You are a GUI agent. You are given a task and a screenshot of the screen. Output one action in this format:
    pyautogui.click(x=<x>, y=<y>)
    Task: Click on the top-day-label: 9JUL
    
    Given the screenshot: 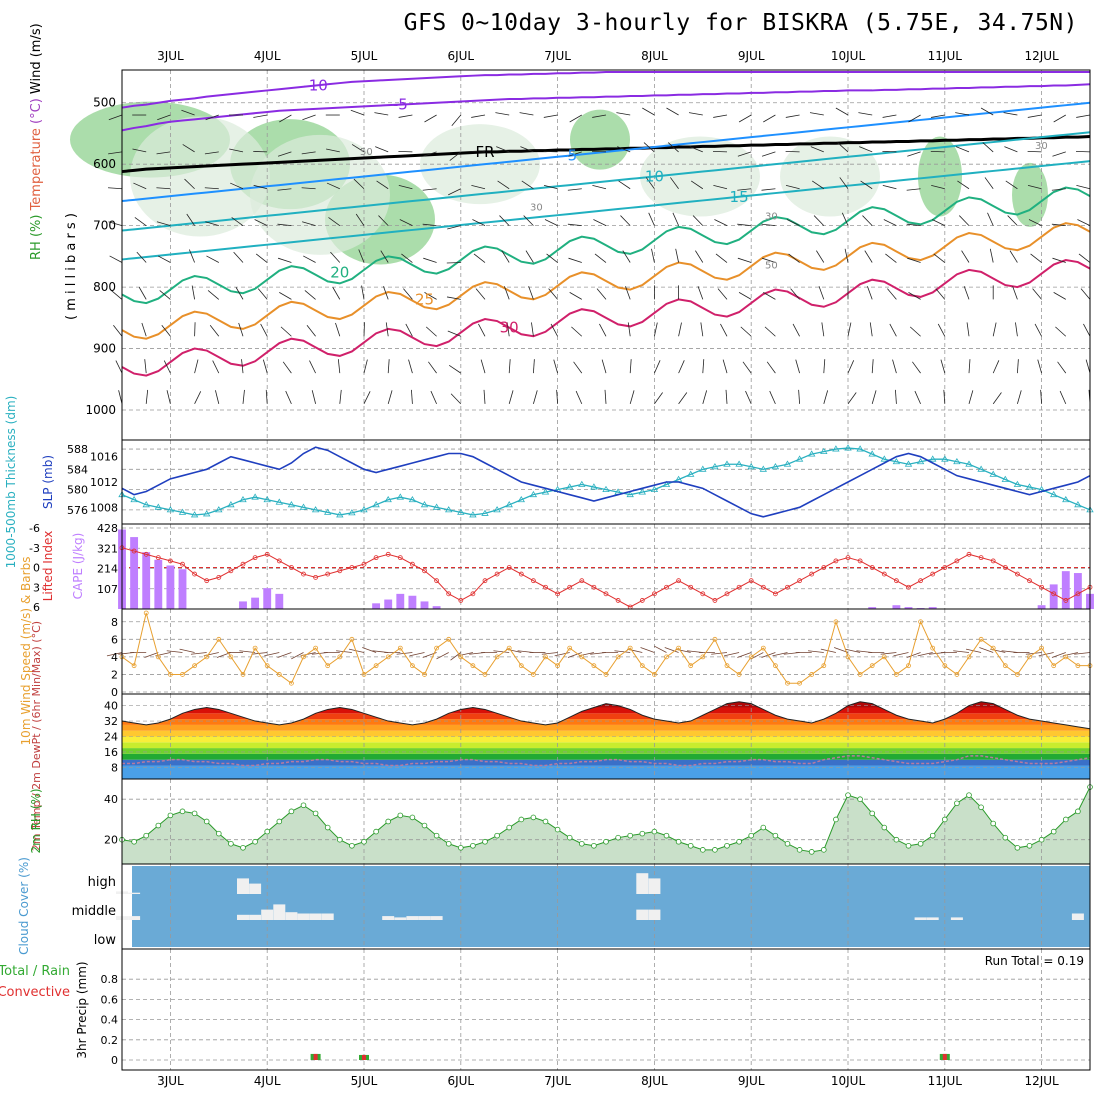 What is the action you would take?
    pyautogui.click(x=751, y=56)
    